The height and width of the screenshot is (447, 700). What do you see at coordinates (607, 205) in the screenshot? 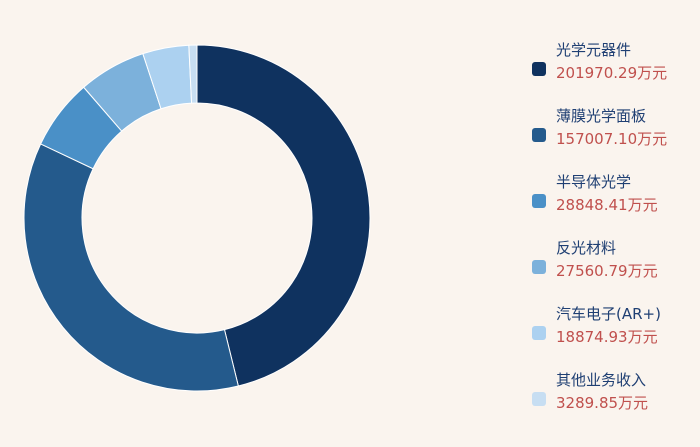
I see `legend-value: 28848.41万元` at bounding box center [607, 205].